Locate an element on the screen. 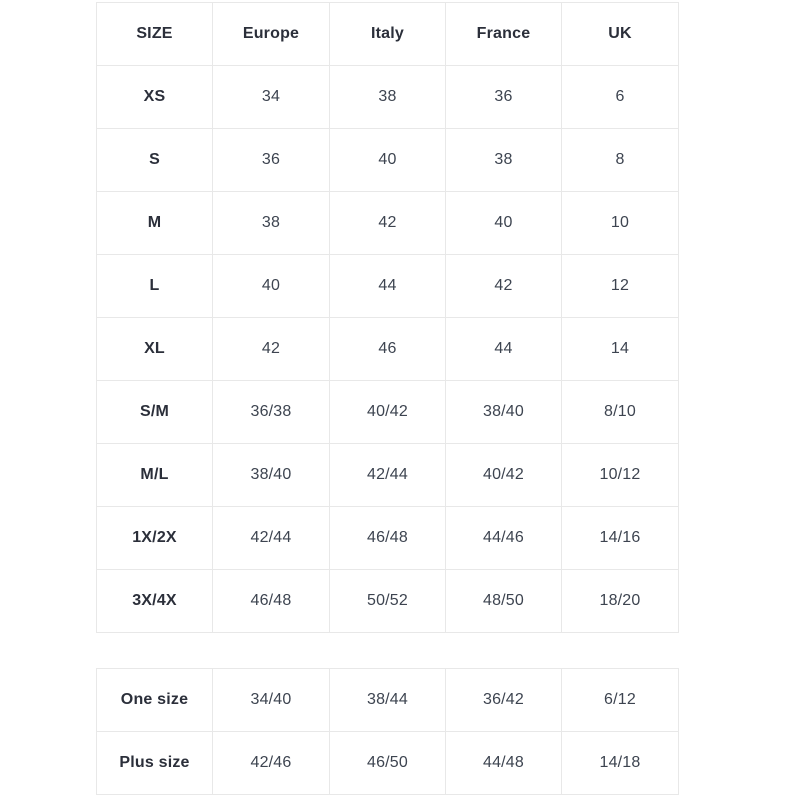 The width and height of the screenshot is (800, 800). cell-europe: 42/46 is located at coordinates (271, 763).